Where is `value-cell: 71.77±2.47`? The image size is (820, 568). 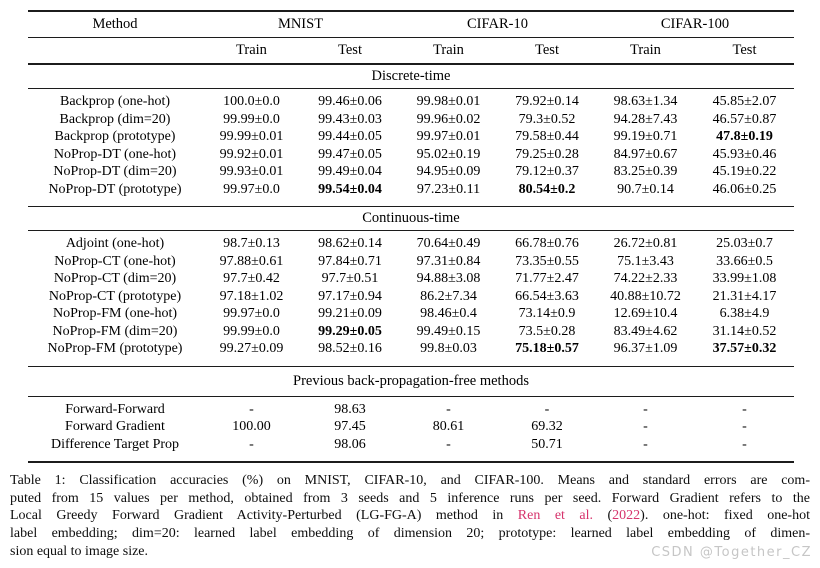
value-cell: 71.77±2.47 is located at coordinates (547, 278).